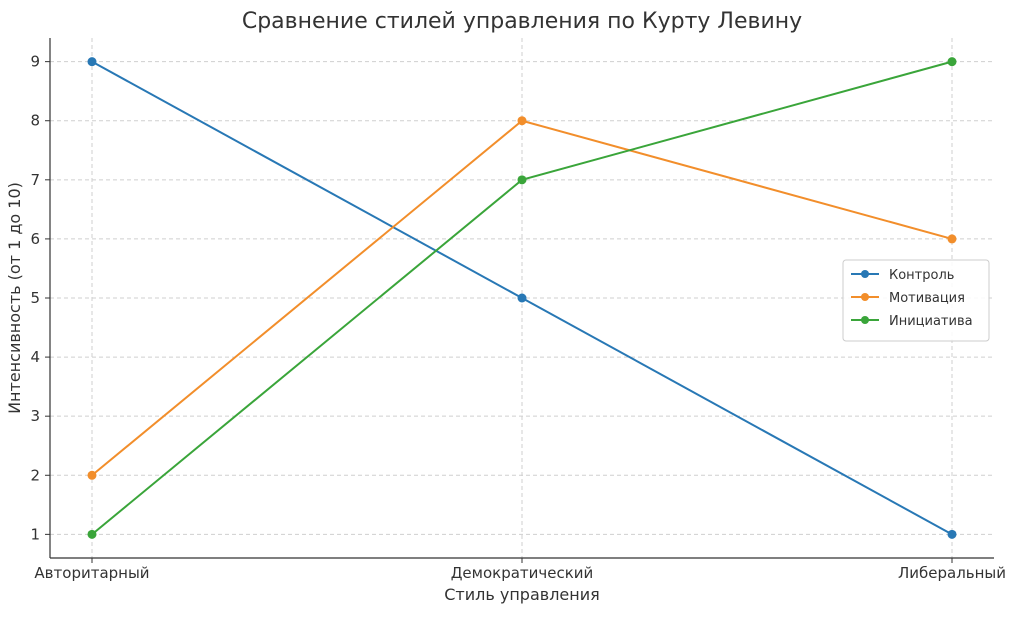  I want to click on y-tick-label: 3, so click(35, 416).